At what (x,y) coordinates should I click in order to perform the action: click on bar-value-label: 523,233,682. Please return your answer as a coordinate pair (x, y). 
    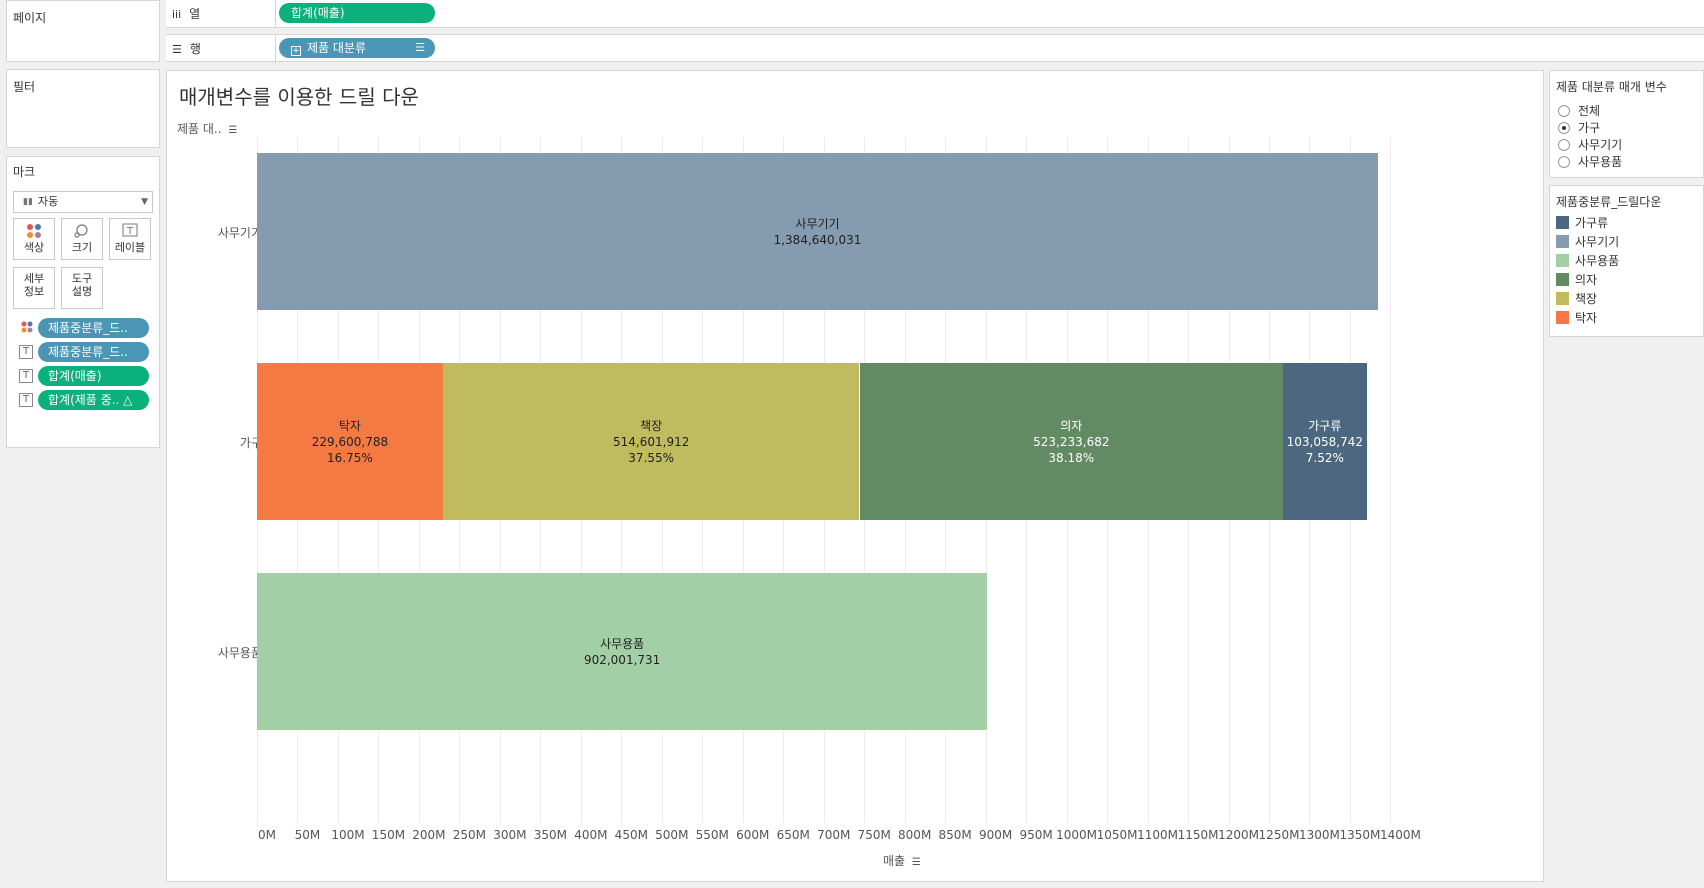
    Looking at the image, I should click on (1071, 441).